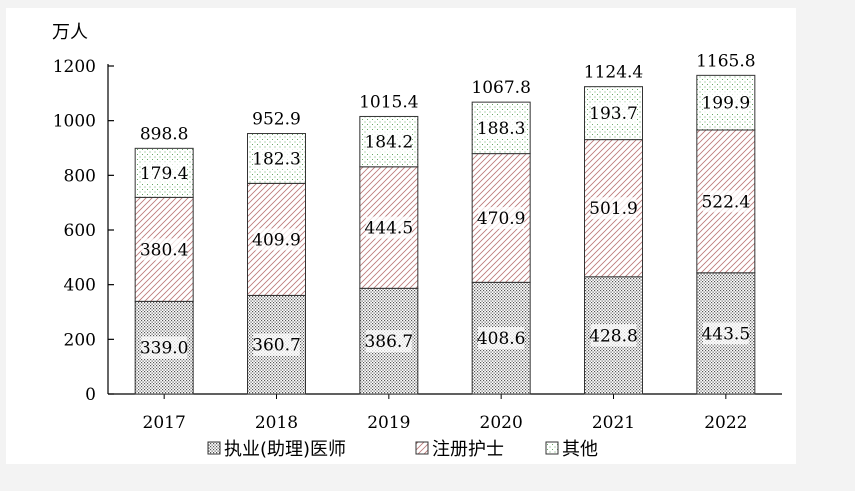 The height and width of the screenshot is (491, 855). Describe the element at coordinates (468, 449) in the screenshot. I see `legend-label: 注册护士` at that location.